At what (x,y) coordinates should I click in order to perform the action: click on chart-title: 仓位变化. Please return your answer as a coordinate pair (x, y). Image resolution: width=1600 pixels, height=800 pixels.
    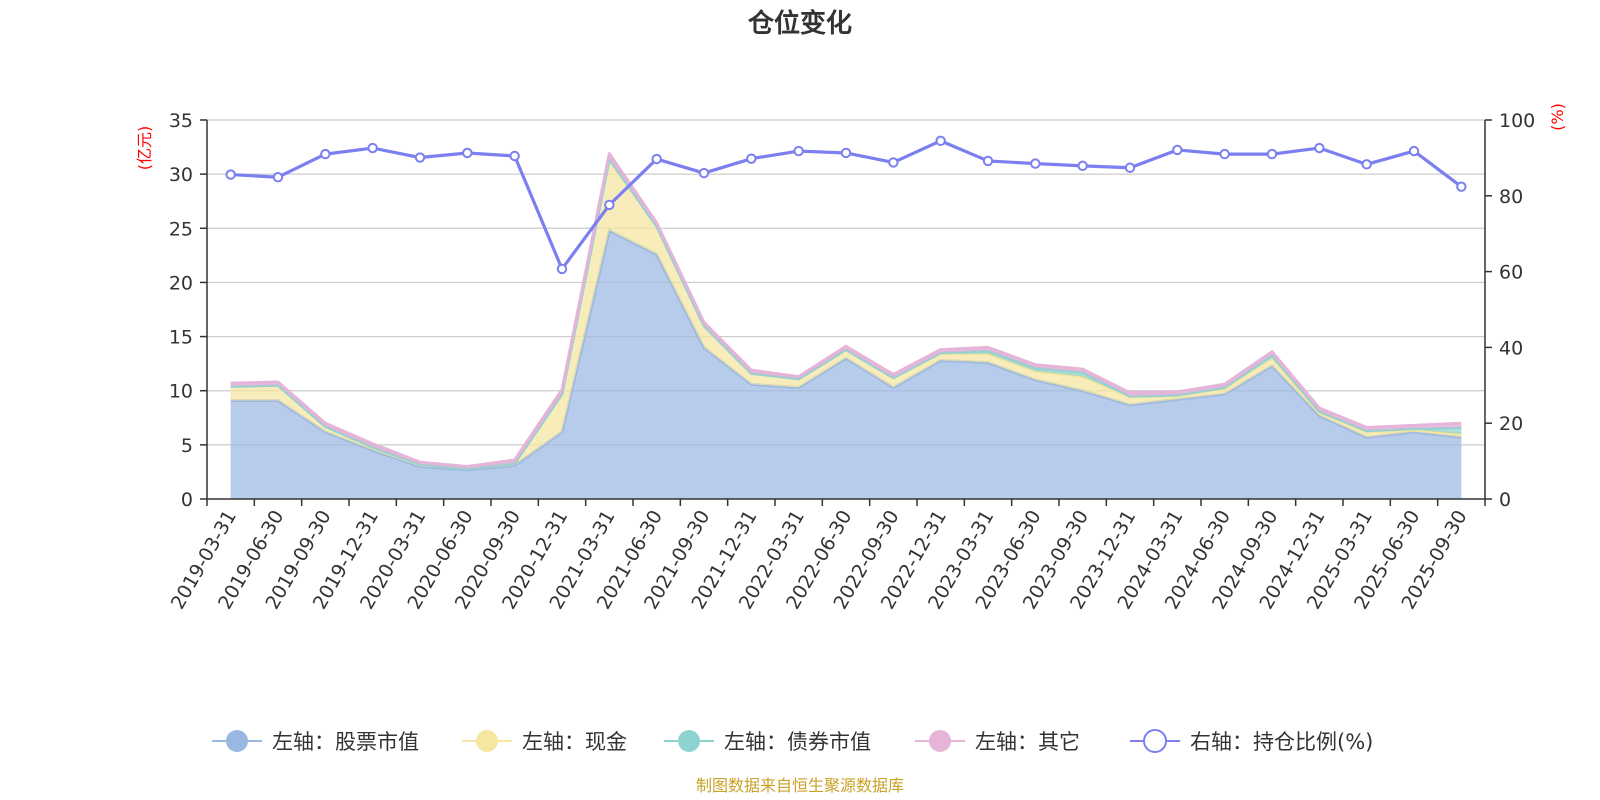
    Looking at the image, I should click on (799, 23).